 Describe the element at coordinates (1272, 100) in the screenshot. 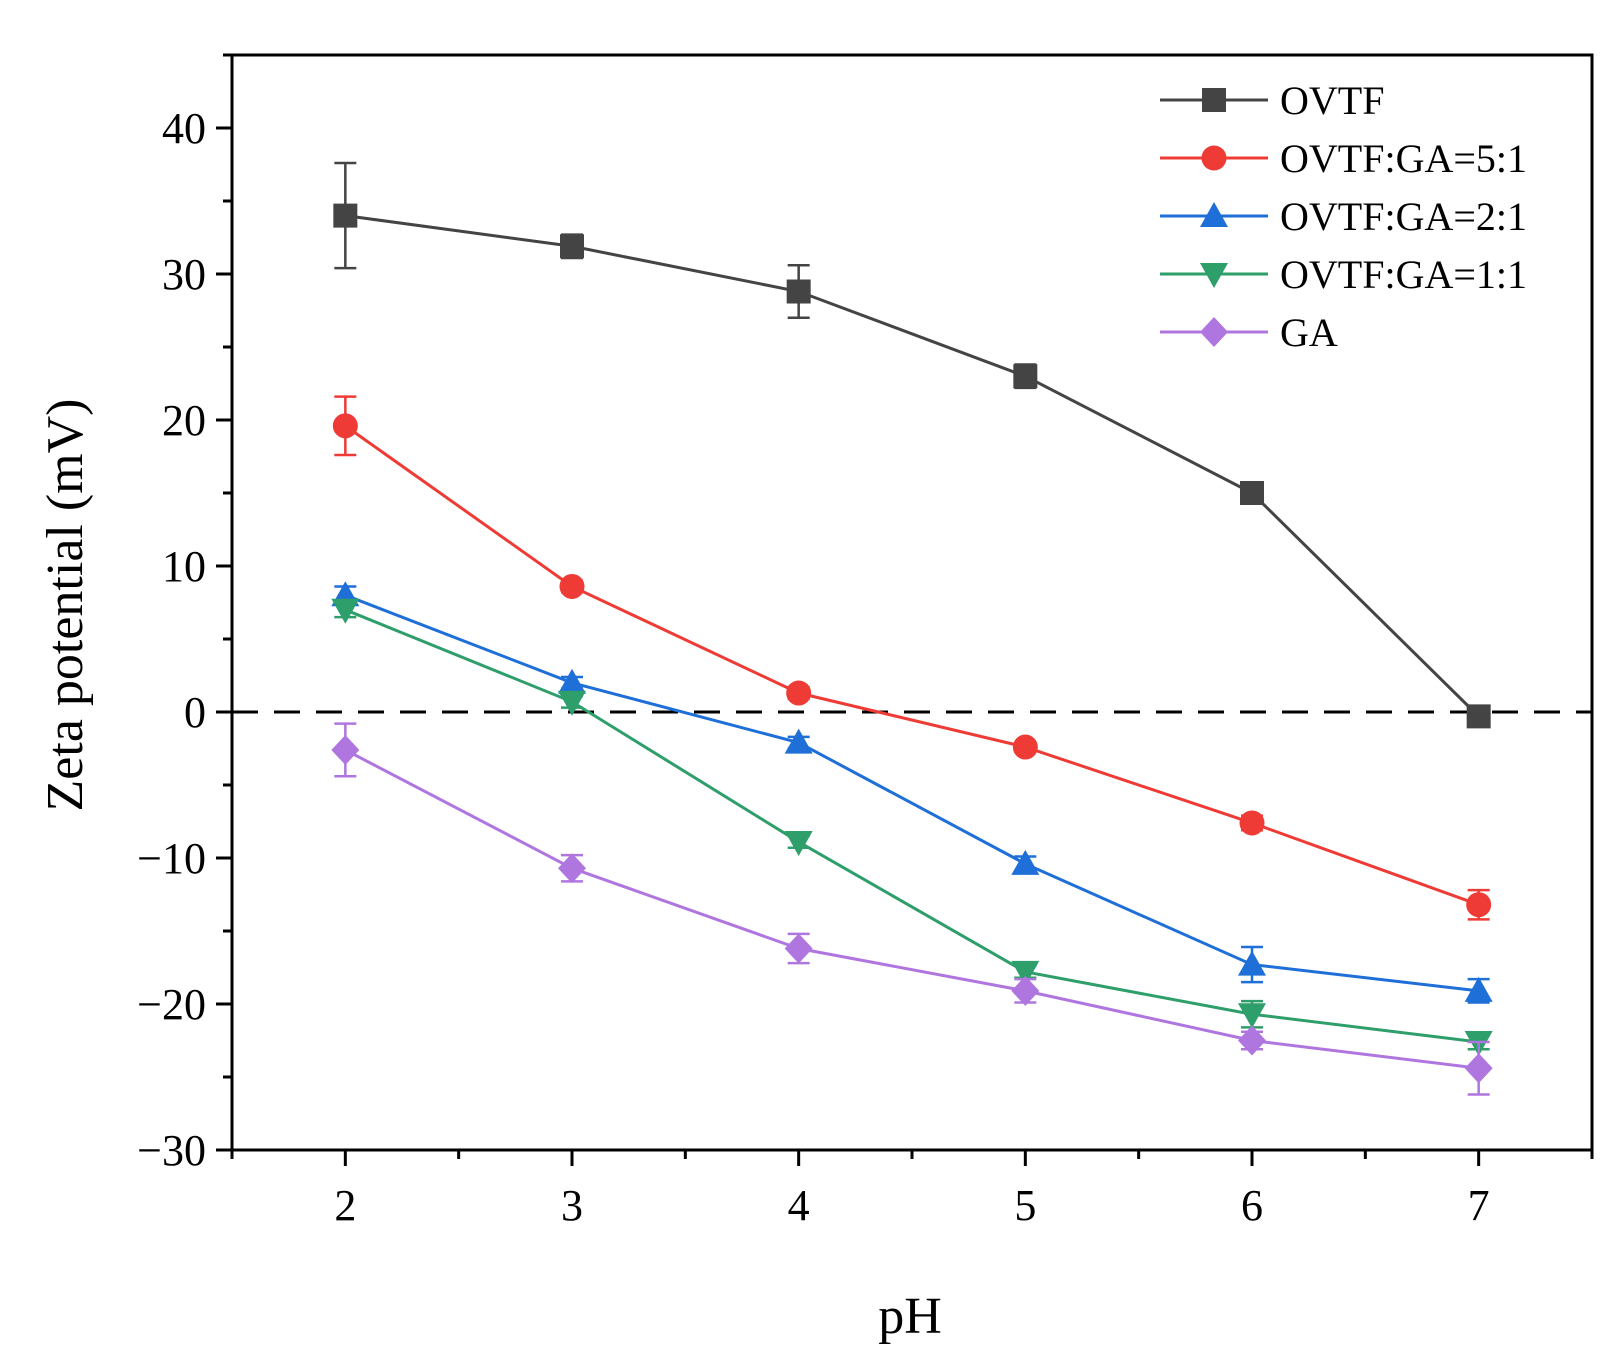

I see `legend-item: OVTF` at that location.